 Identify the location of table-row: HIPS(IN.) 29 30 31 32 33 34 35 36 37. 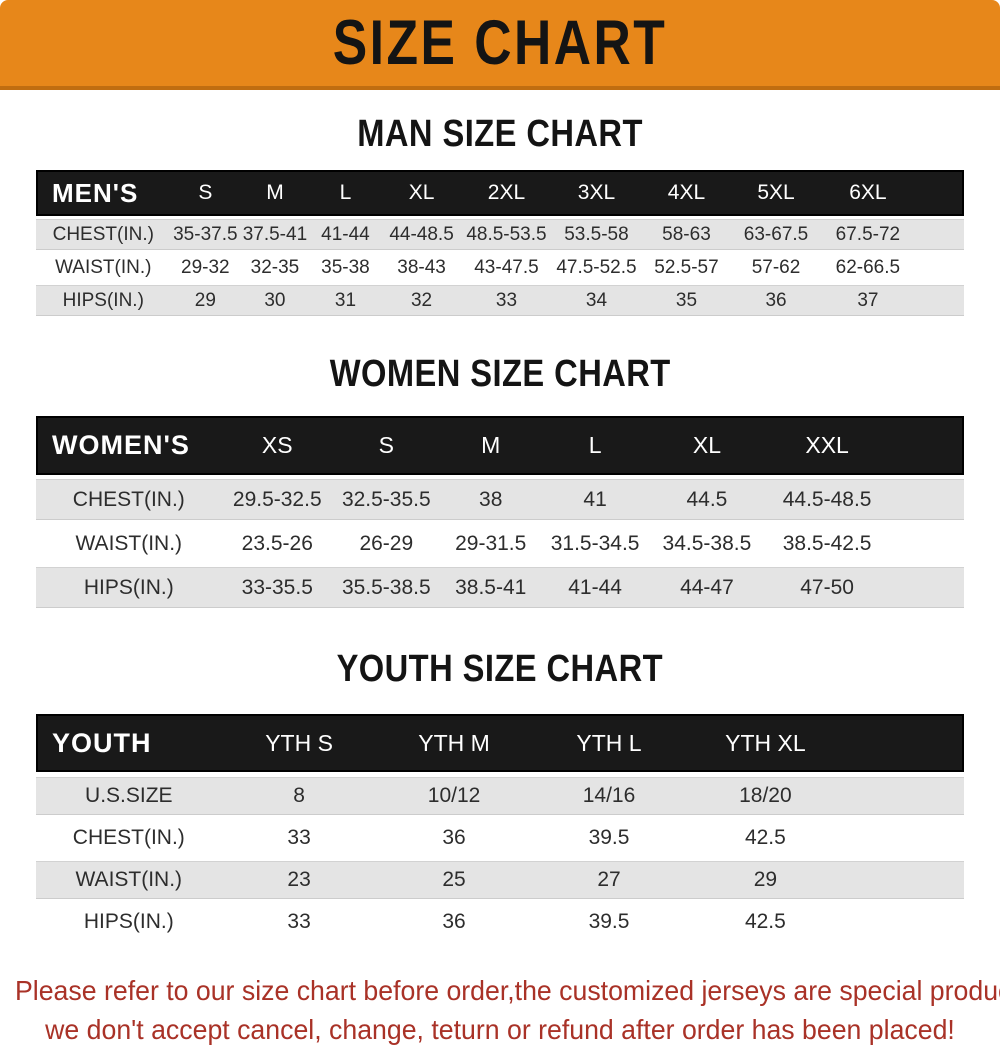
(500, 300).